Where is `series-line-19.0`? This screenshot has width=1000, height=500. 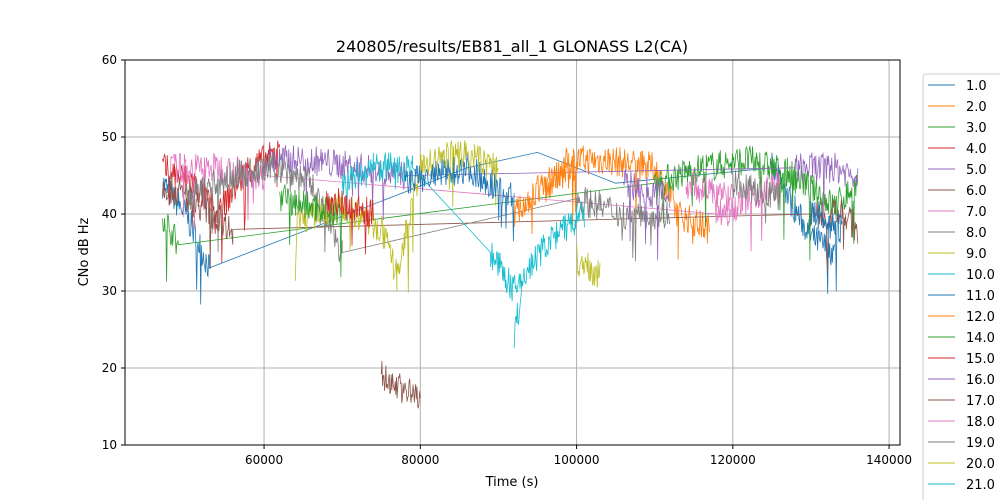
series-line-19.0 is located at coordinates (756, 196).